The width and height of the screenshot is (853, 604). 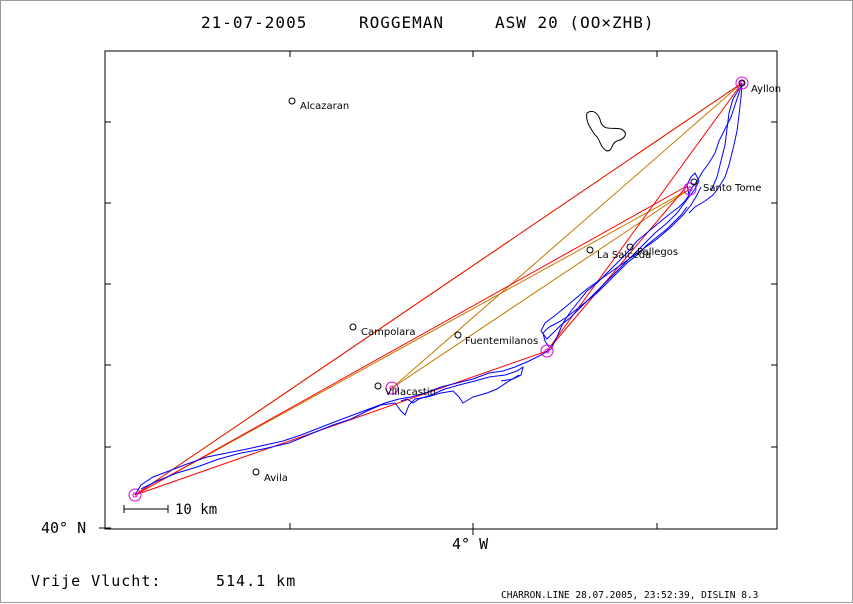 What do you see at coordinates (624, 255) in the screenshot?
I see `town-label-la-salceda: La Salceda` at bounding box center [624, 255].